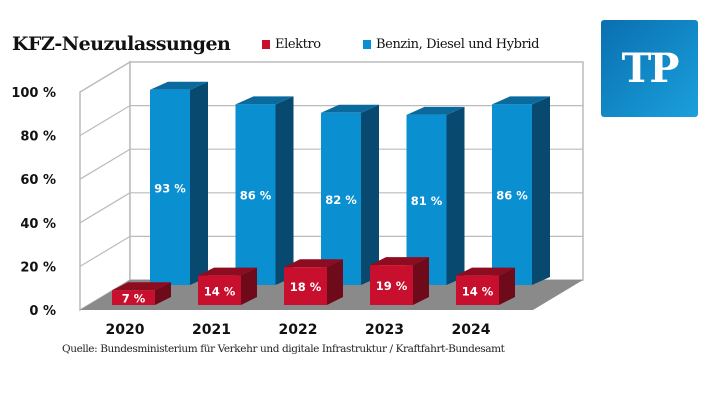  I want to click on bar-elektro-2020: 7 %, so click(141, 294).